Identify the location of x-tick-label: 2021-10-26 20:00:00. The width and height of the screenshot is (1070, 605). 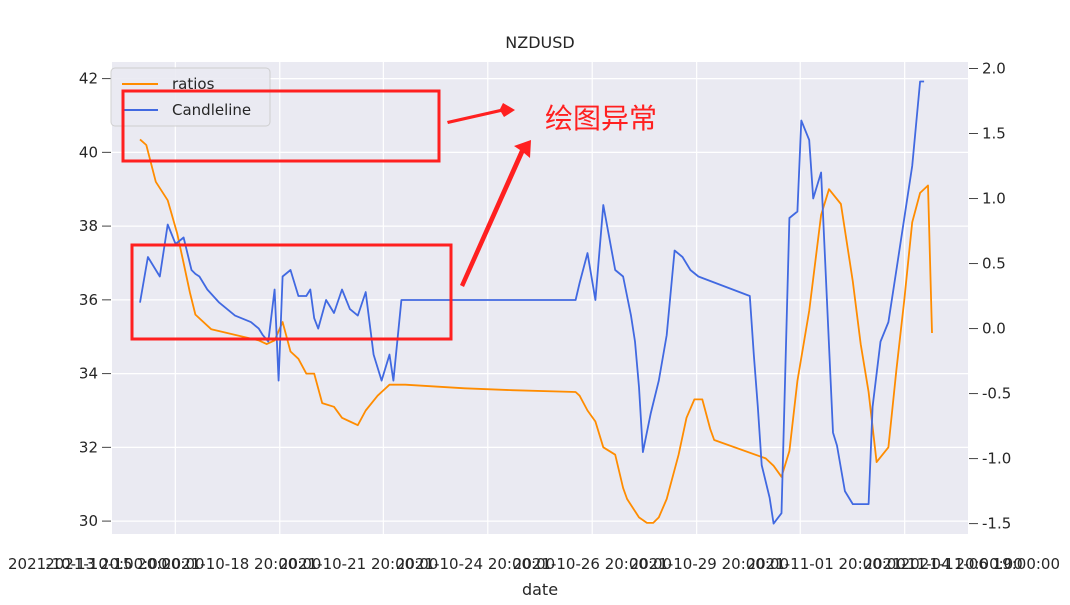
(592, 564).